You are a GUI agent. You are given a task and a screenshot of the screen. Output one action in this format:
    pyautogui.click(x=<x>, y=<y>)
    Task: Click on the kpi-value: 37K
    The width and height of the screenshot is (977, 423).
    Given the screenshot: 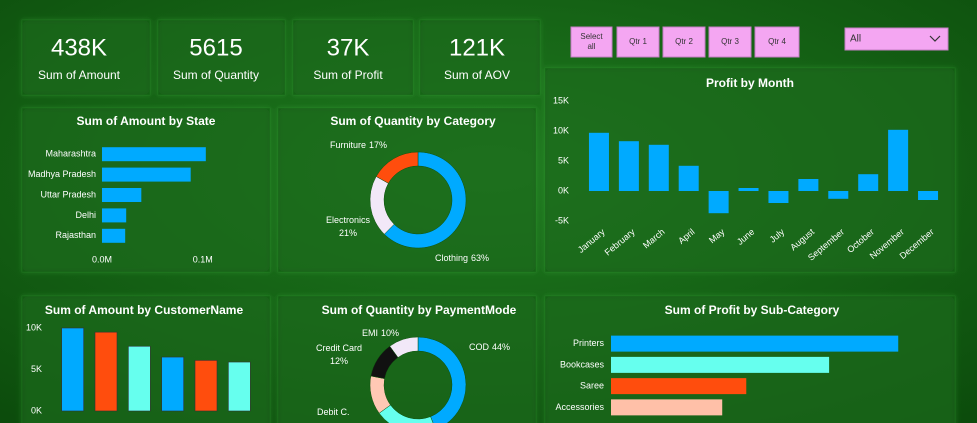 What is the action you would take?
    pyautogui.click(x=348, y=47)
    